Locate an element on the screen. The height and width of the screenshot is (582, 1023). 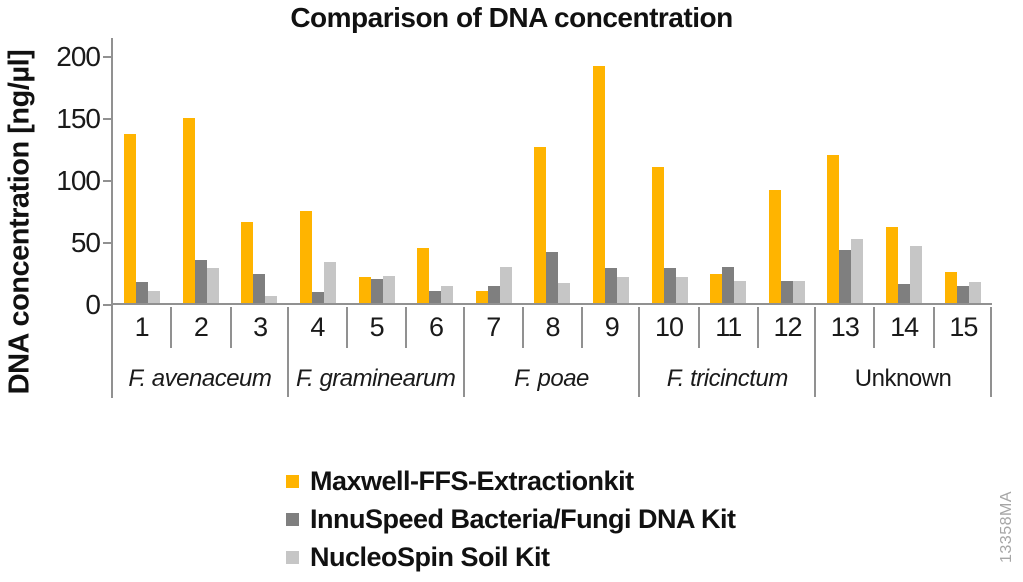
x-label-sample-12: 12 is located at coordinates (788, 327).